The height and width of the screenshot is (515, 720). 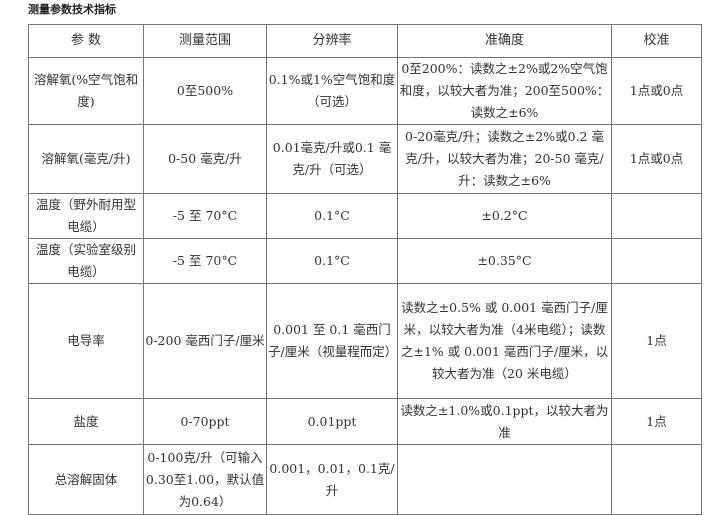 What do you see at coordinates (504, 261) in the screenshot?
I see `cell-accuracy: ±0.35°C` at bounding box center [504, 261].